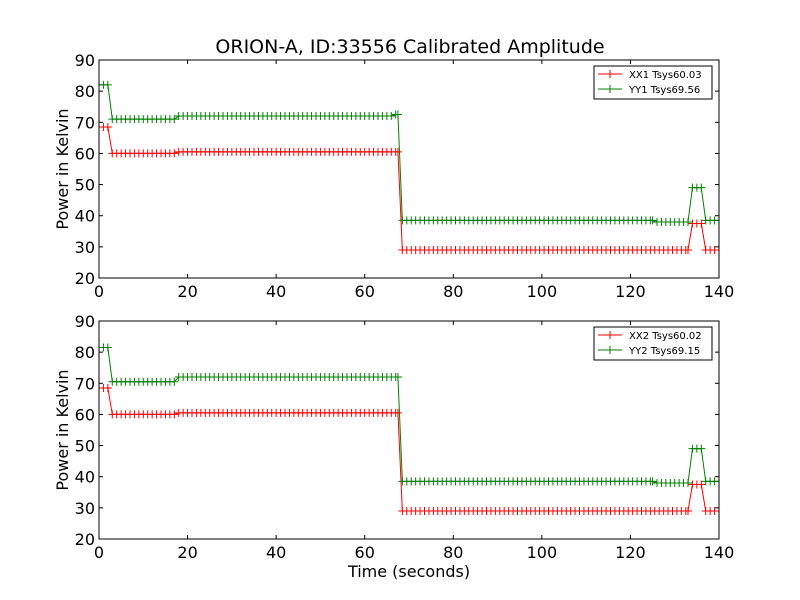 The height and width of the screenshot is (600, 800). I want to click on legend-entry-label: XX1 Tsys60.03, so click(665, 75).